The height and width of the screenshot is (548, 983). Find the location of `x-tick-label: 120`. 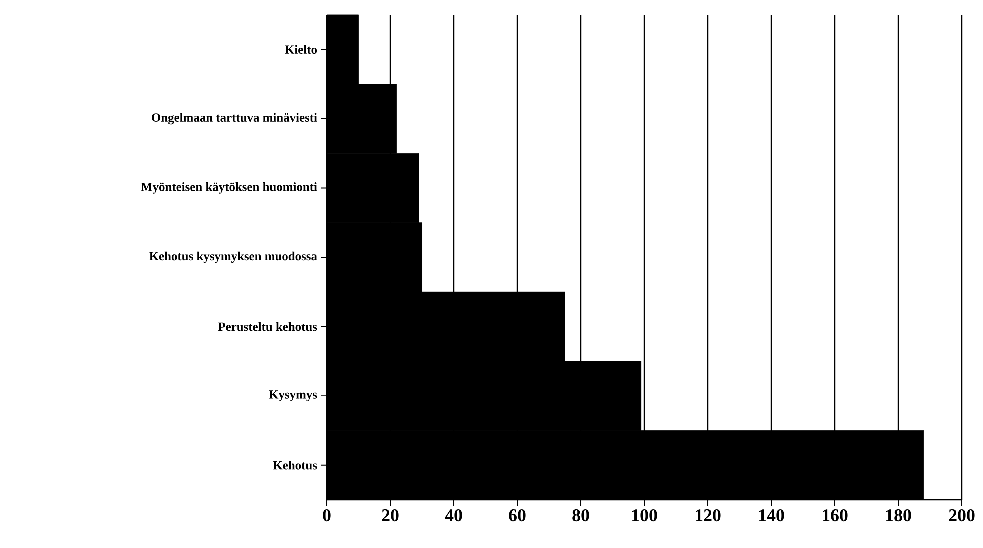

x-tick-label: 120 is located at coordinates (708, 516).